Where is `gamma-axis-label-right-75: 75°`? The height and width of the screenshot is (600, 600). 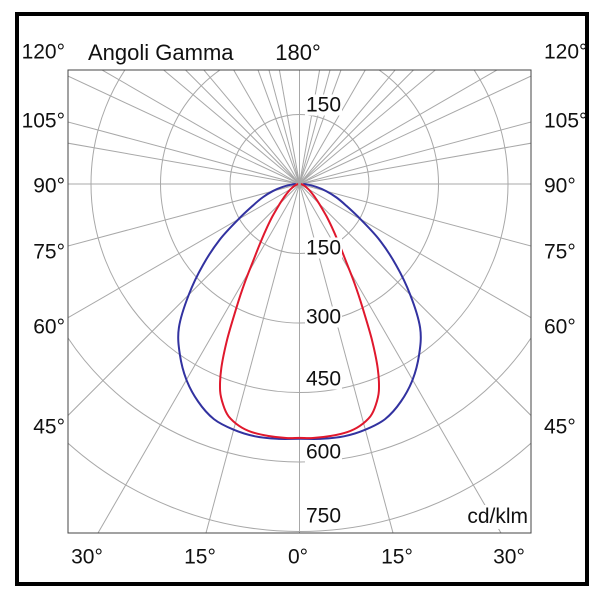
gamma-axis-label-right-75: 75° is located at coordinates (560, 252).